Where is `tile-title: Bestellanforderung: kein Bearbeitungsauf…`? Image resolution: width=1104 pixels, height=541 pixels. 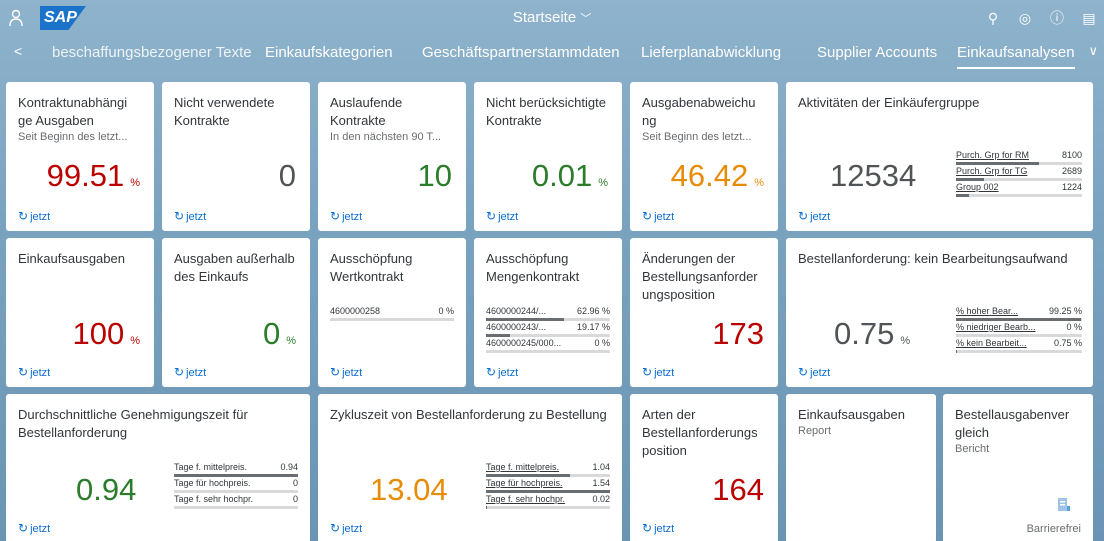 tile-title: Bestellanforderung: kein Bearbeitungsauf… is located at coordinates (933, 258).